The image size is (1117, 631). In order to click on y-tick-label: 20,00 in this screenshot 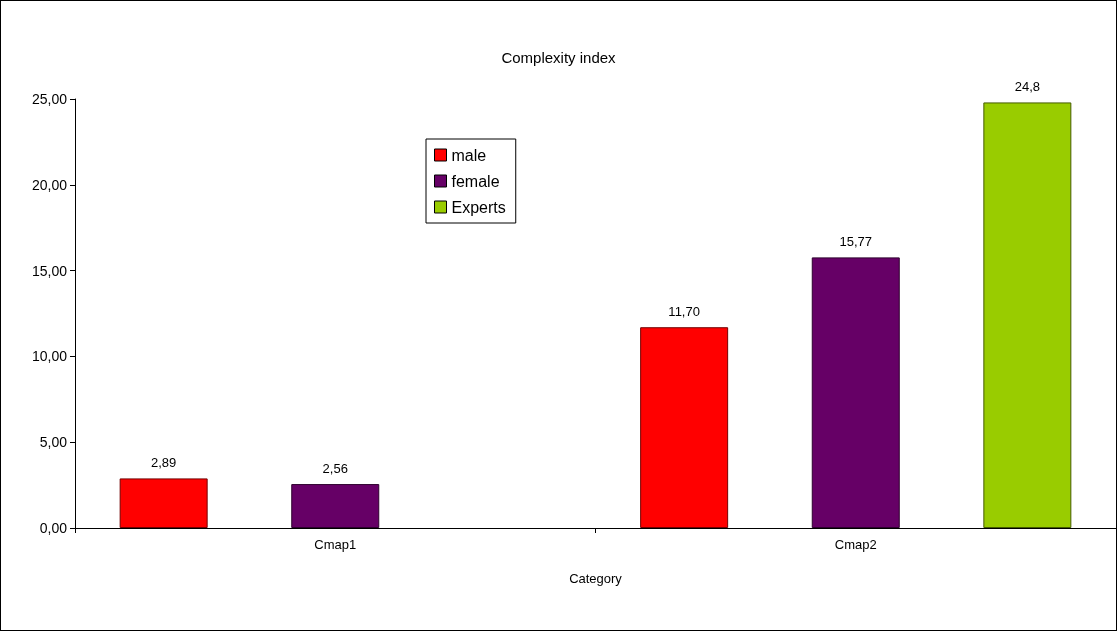, I will do `click(49, 184)`.